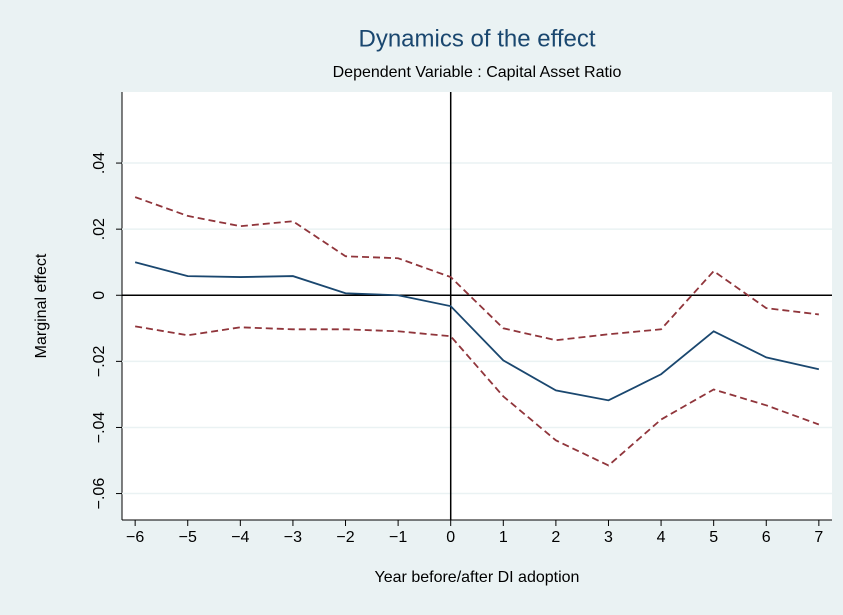 The image size is (843, 615). Describe the element at coordinates (608, 537) in the screenshot. I see `x-tick-label: 3` at that location.